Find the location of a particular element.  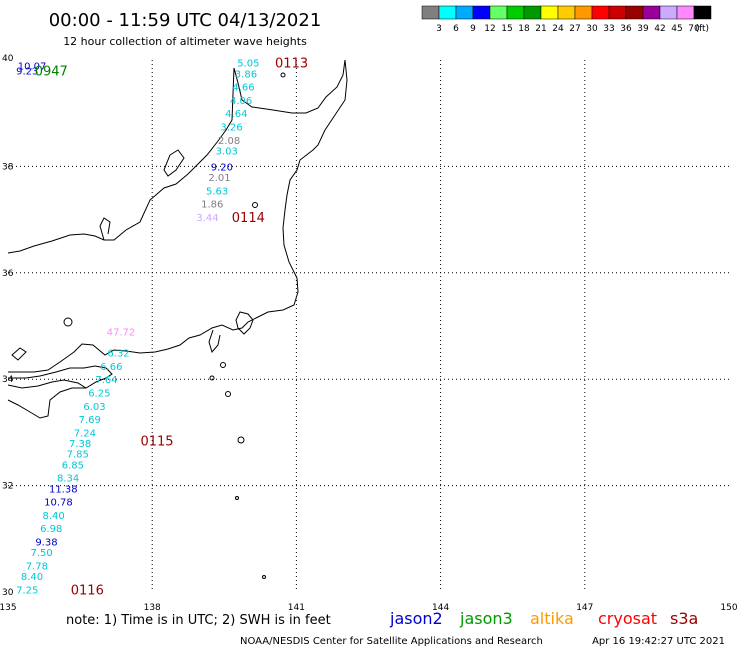

swh-value: 7.85 is located at coordinates (78, 455).